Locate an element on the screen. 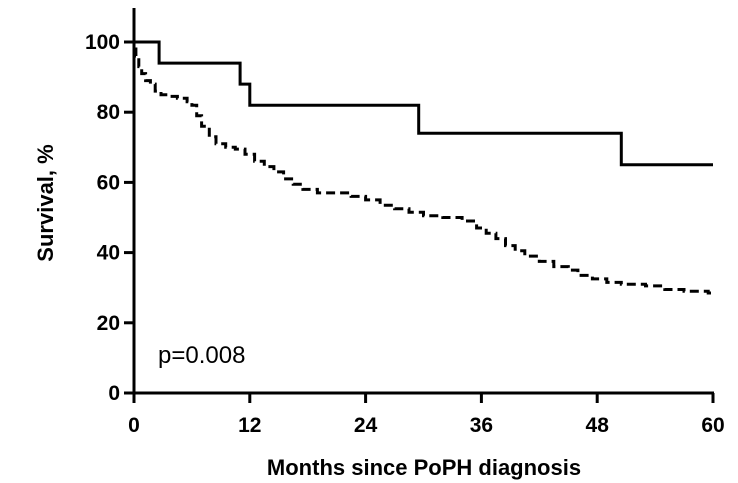 Image resolution: width=738 pixels, height=483 pixels. x-tick-label: 24 is located at coordinates (366, 425).